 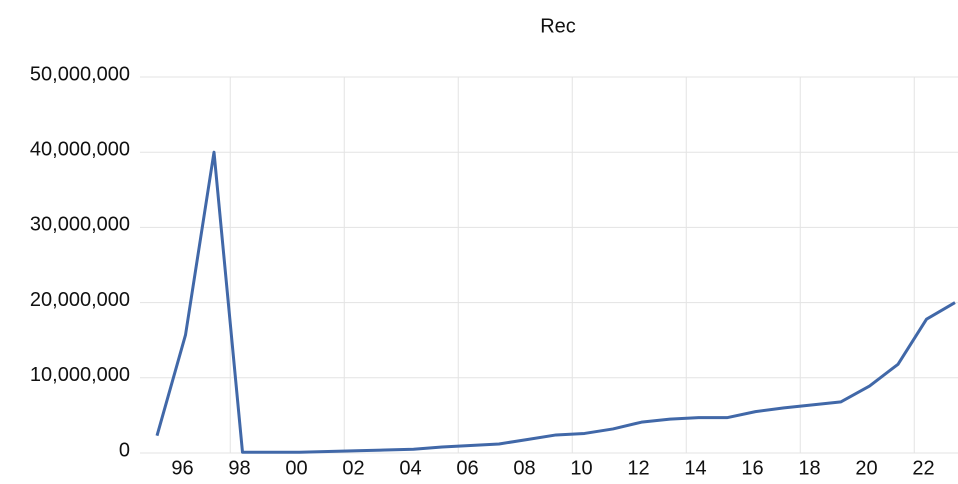 I want to click on x-tick-label: 18, so click(x=809, y=468).